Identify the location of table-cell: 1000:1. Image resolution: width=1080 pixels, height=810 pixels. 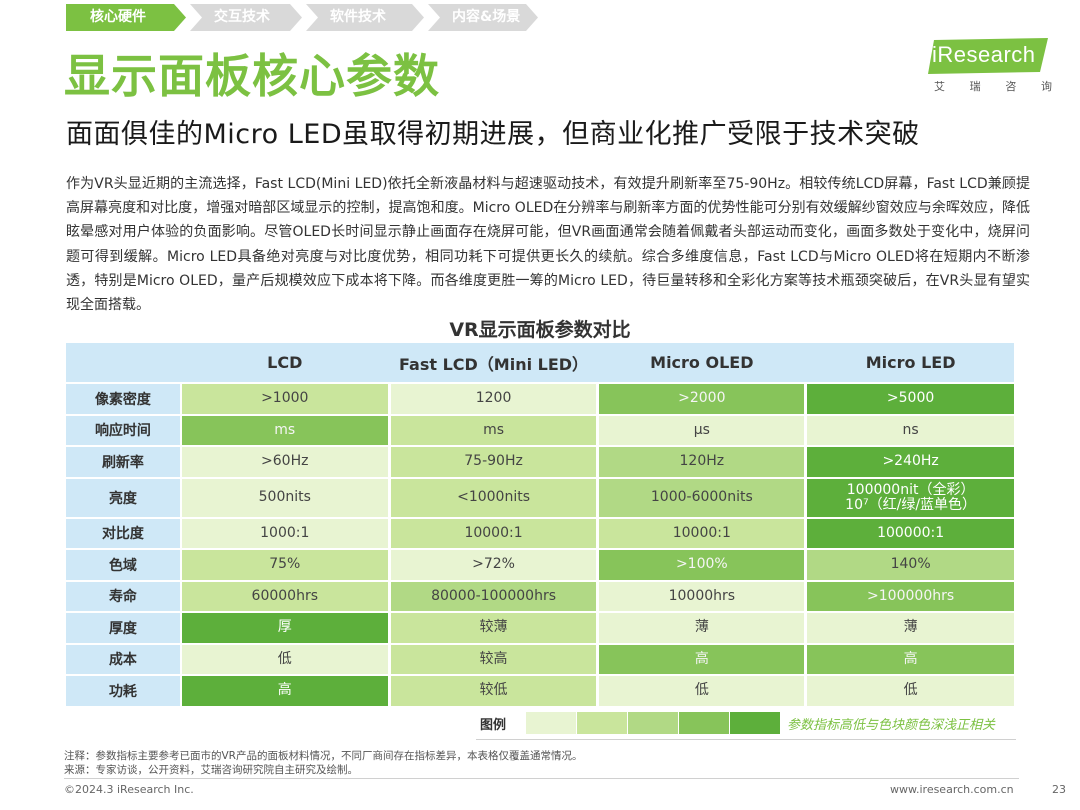
(284, 533).